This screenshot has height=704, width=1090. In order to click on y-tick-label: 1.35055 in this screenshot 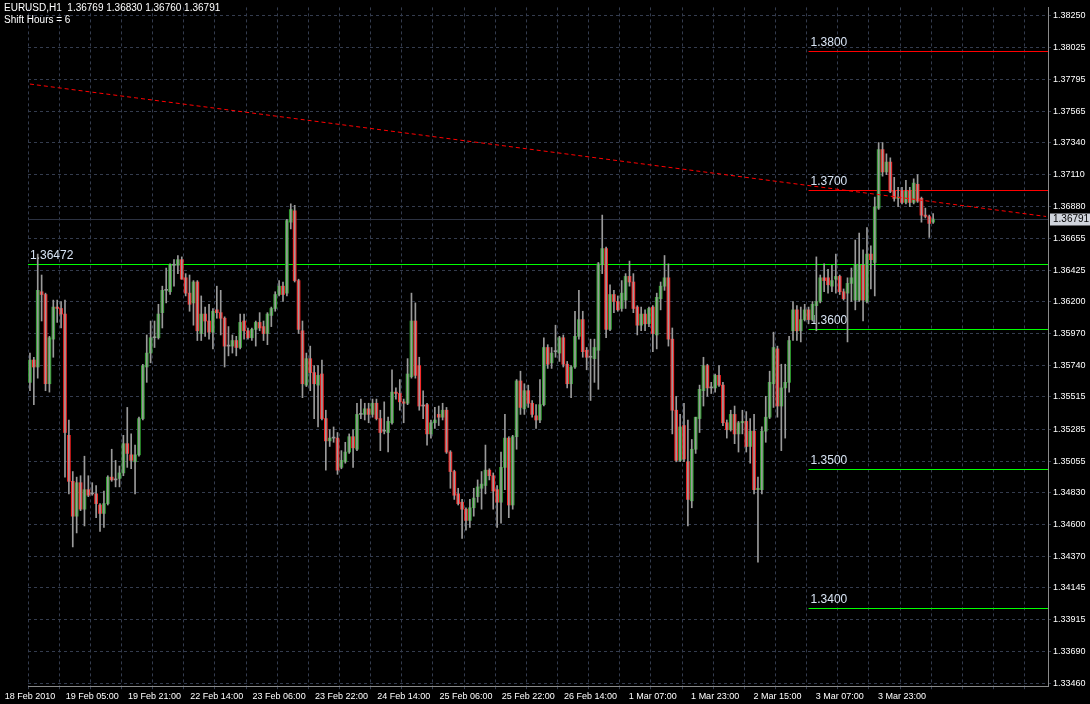, I will do `click(1069, 460)`.